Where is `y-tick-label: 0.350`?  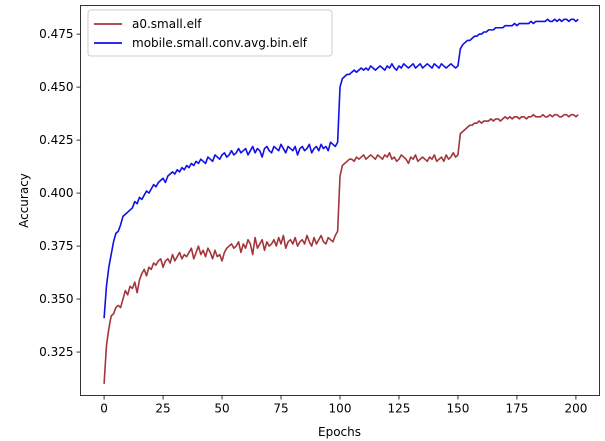 y-tick-label: 0.350 is located at coordinates (56, 299).